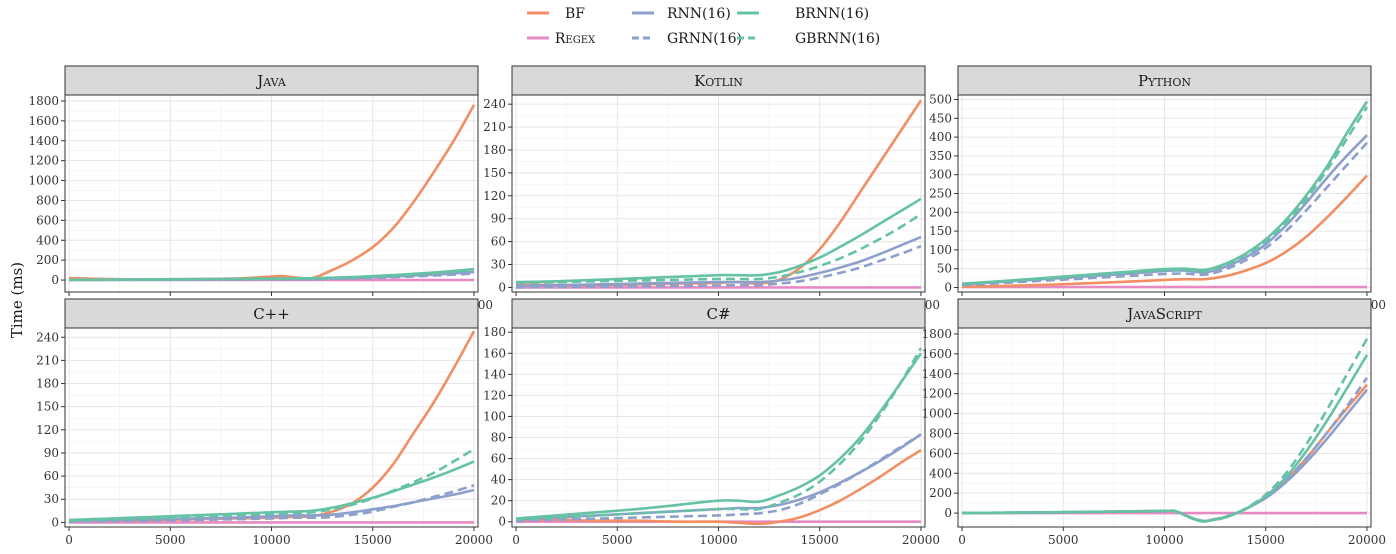  What do you see at coordinates (498, 265) in the screenshot?
I see `y-tick-label: 30` at bounding box center [498, 265].